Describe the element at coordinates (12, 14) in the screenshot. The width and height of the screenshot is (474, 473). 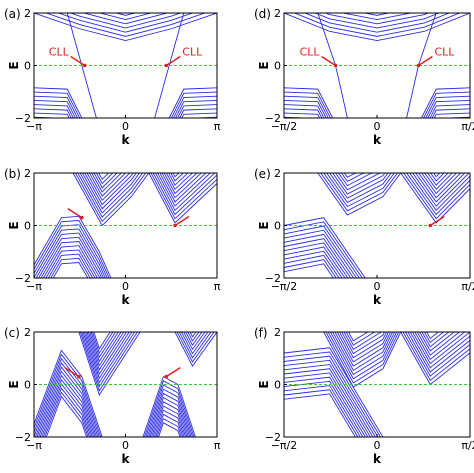
I see `panel-label: (a)` at that location.